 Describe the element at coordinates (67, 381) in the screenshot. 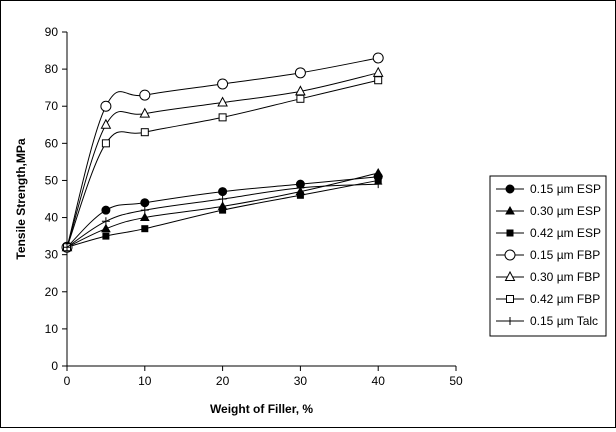

I see `x-tick-label: 0` at that location.